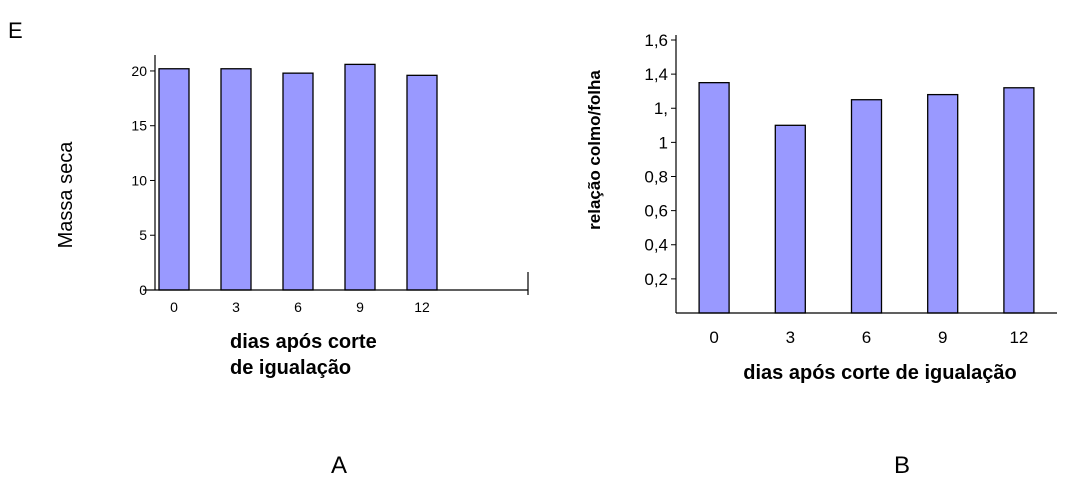  I want to click on x-tick-label-b-0: 0, so click(713, 337).